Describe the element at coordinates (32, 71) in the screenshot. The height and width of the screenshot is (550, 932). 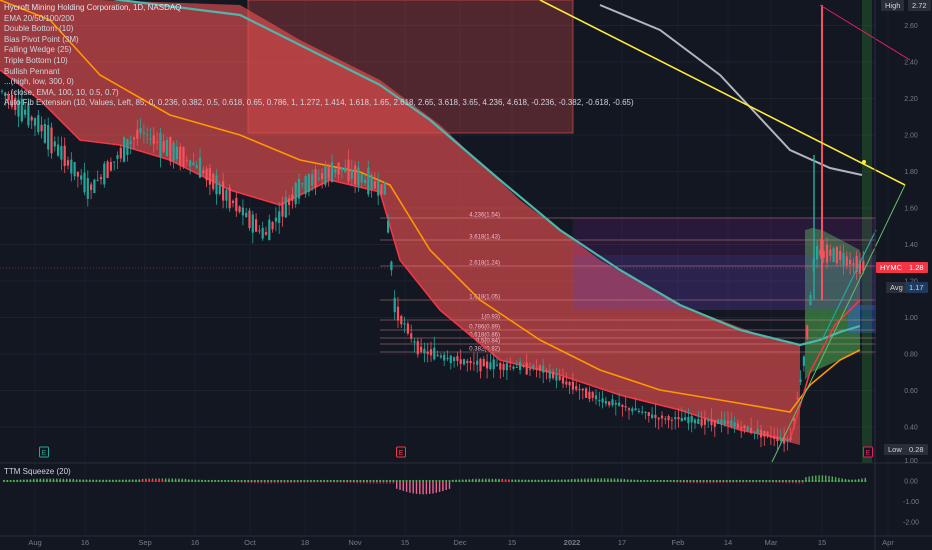
I see `legend-bullish-pennant: Bullish Pennant` at that location.